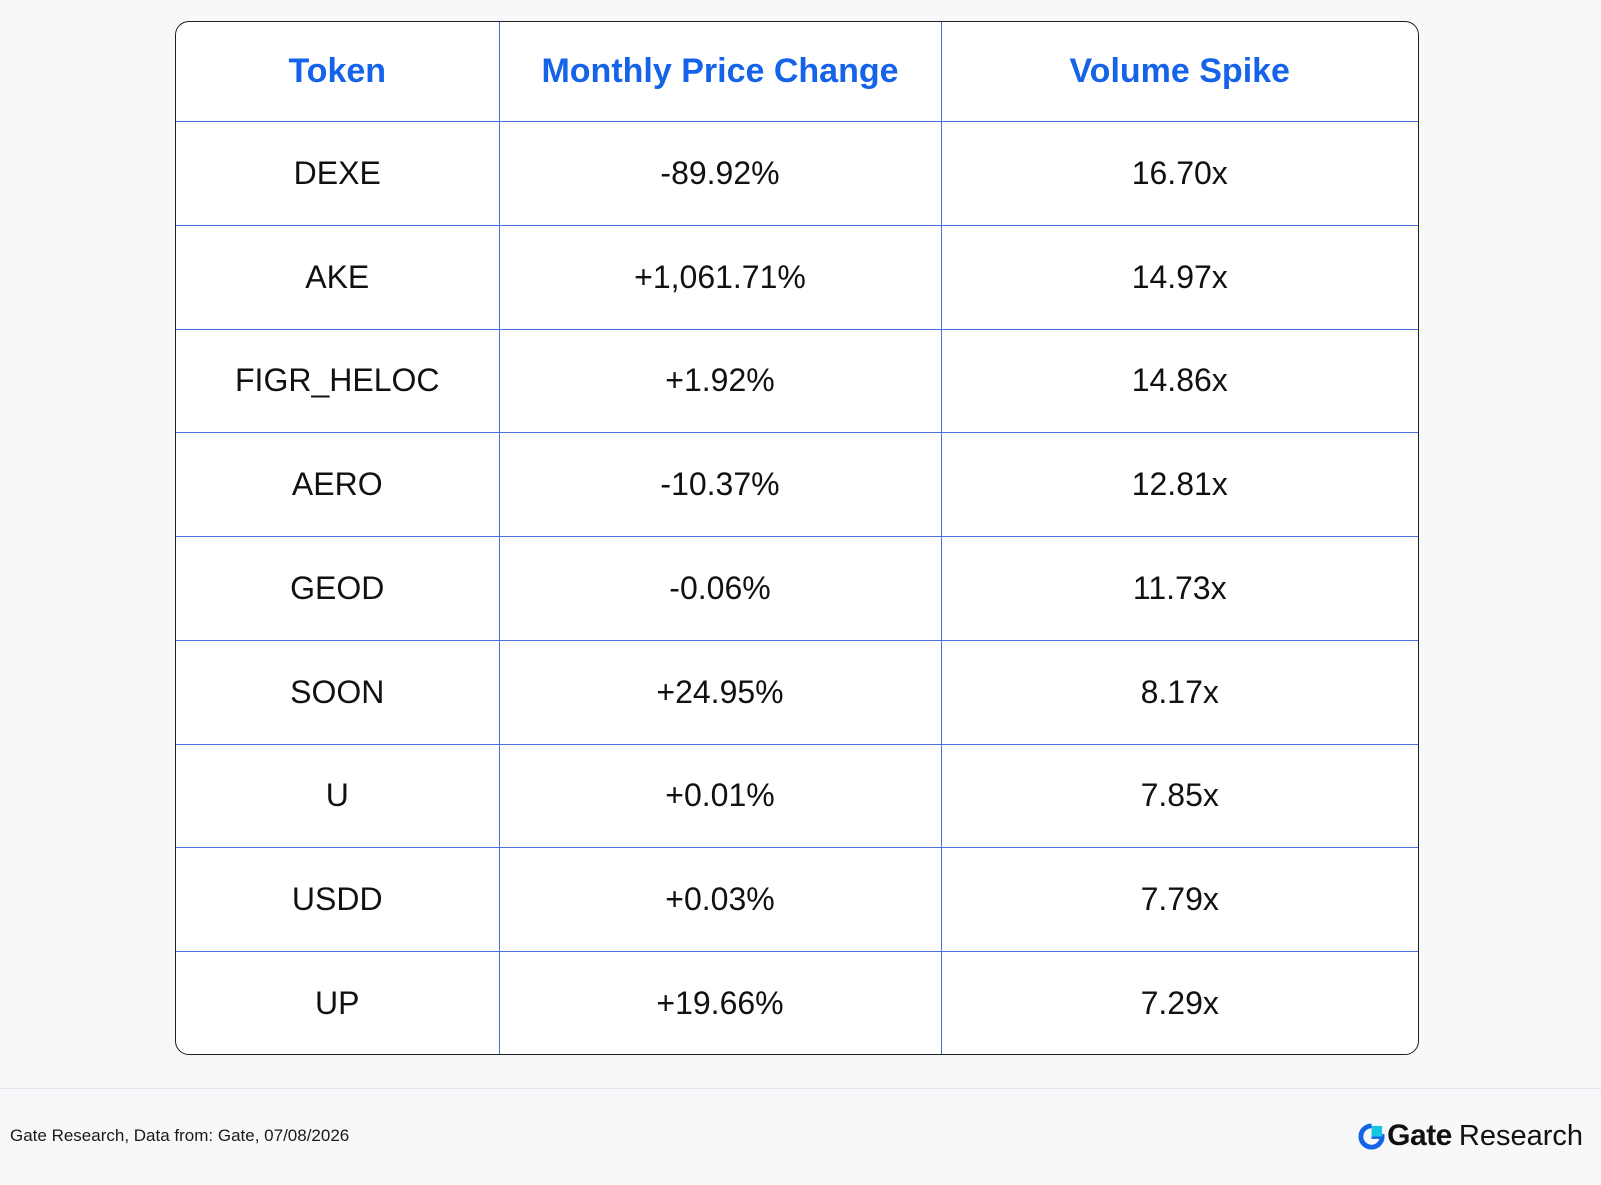 This screenshot has height=1185, width=1601. What do you see at coordinates (1179, 173) in the screenshot?
I see `volume-spike-cell: 16.70x` at bounding box center [1179, 173].